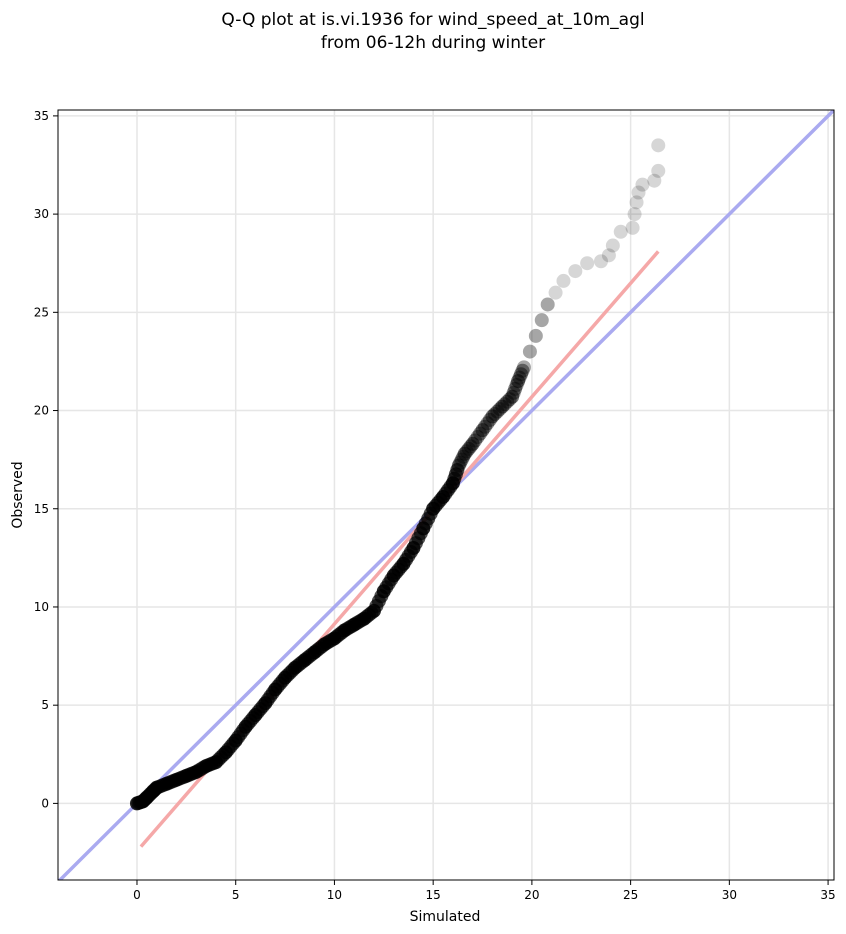  What do you see at coordinates (41, 607) in the screenshot?
I see `y-tick-label: 10` at bounding box center [41, 607].